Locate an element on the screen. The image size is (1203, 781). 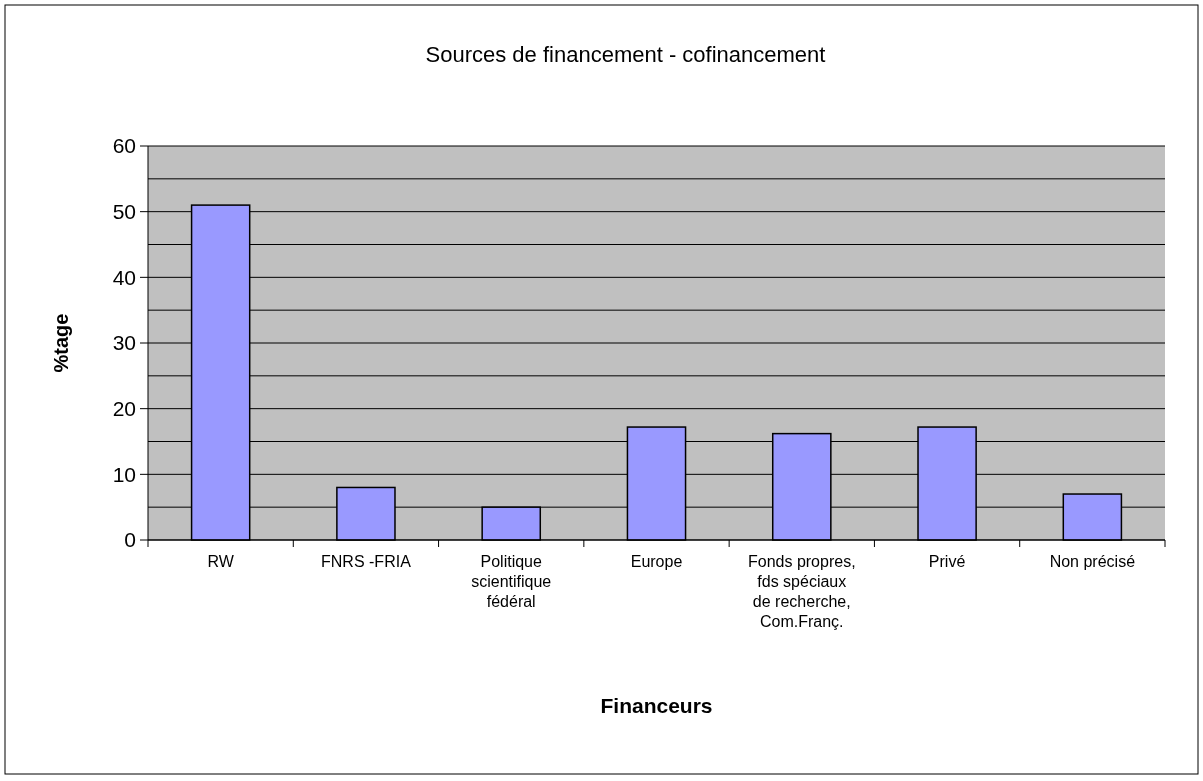
y-tick-label: 10 is located at coordinates (124, 474).